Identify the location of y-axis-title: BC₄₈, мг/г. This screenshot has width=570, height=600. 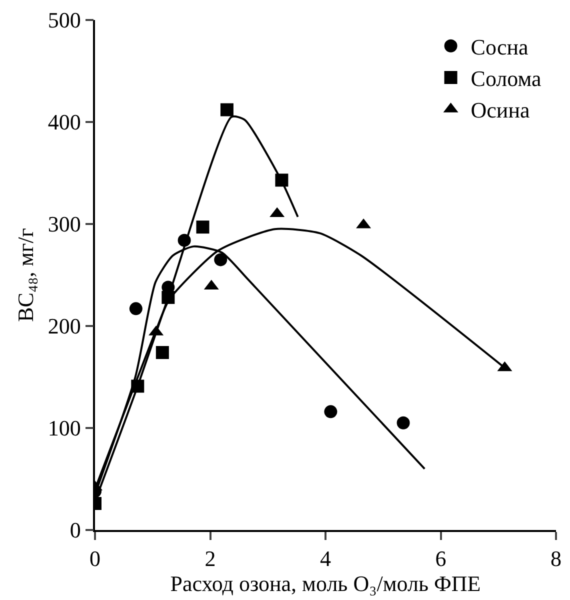
(25, 275).